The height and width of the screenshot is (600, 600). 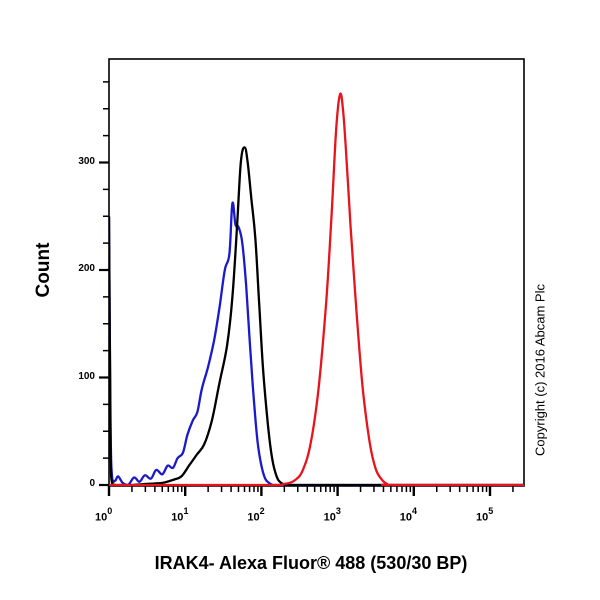 I want to click on x-tick-label: 10³, so click(x=332, y=515).